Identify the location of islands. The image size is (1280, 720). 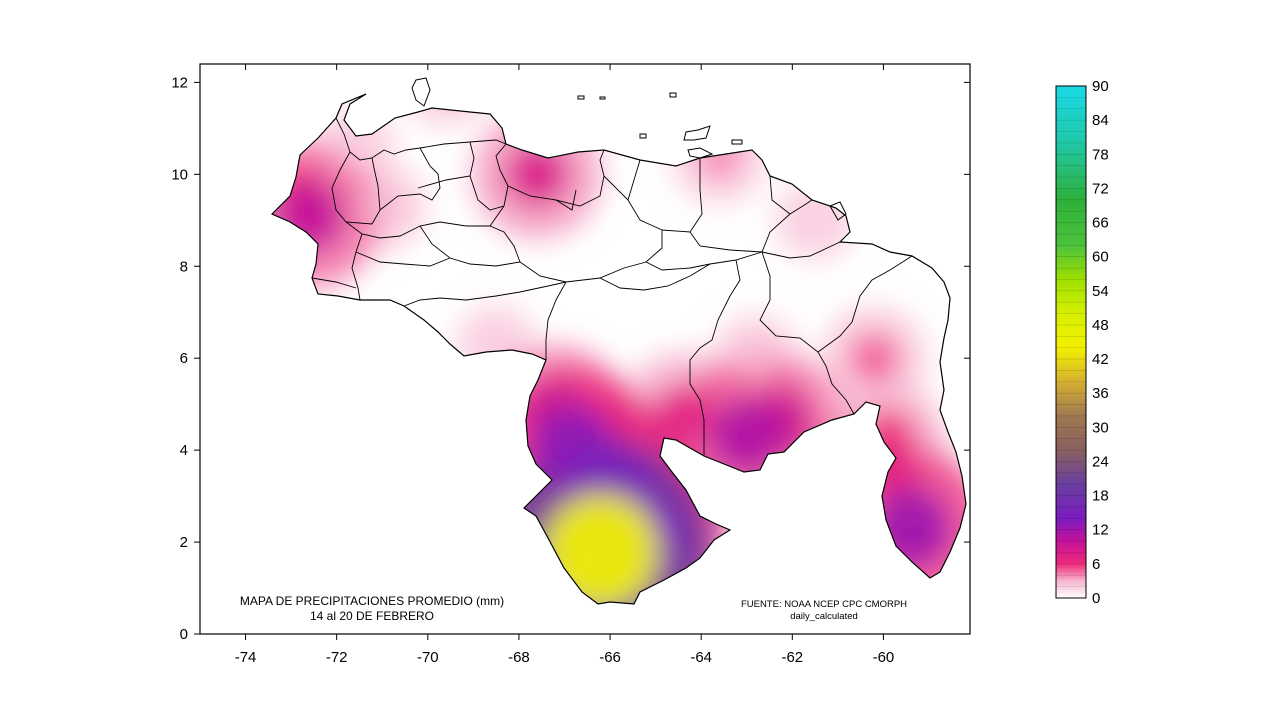
(629, 149).